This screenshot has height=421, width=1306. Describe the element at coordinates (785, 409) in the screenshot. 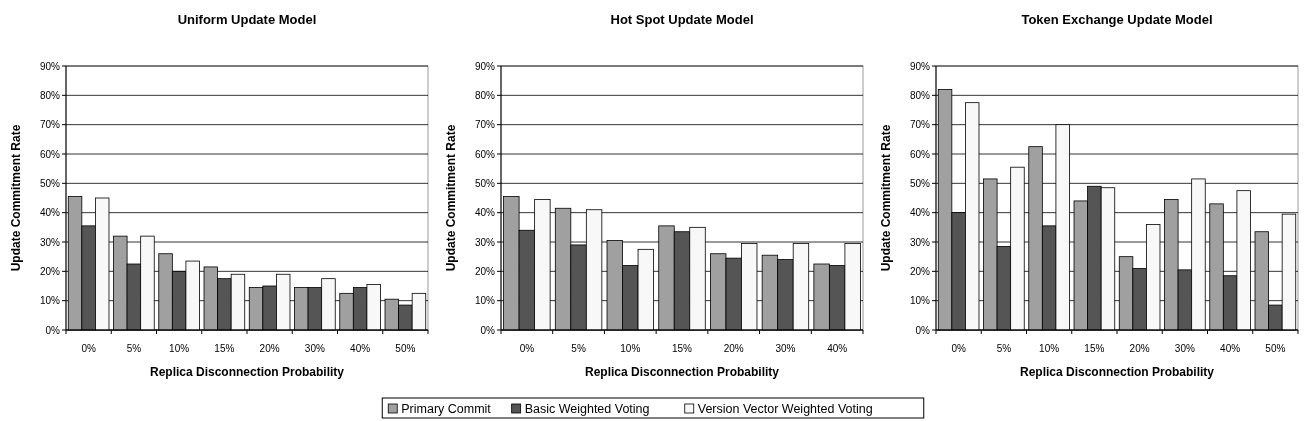

I see `legend-label: Version Vector Weighted Voting` at that location.